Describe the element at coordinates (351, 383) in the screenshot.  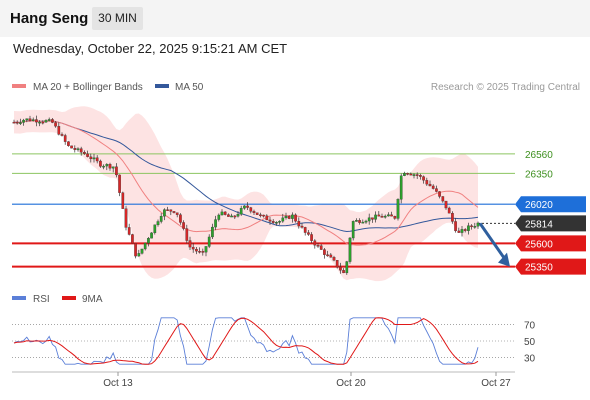
I see `x-tick-label: Oct 20` at that location.